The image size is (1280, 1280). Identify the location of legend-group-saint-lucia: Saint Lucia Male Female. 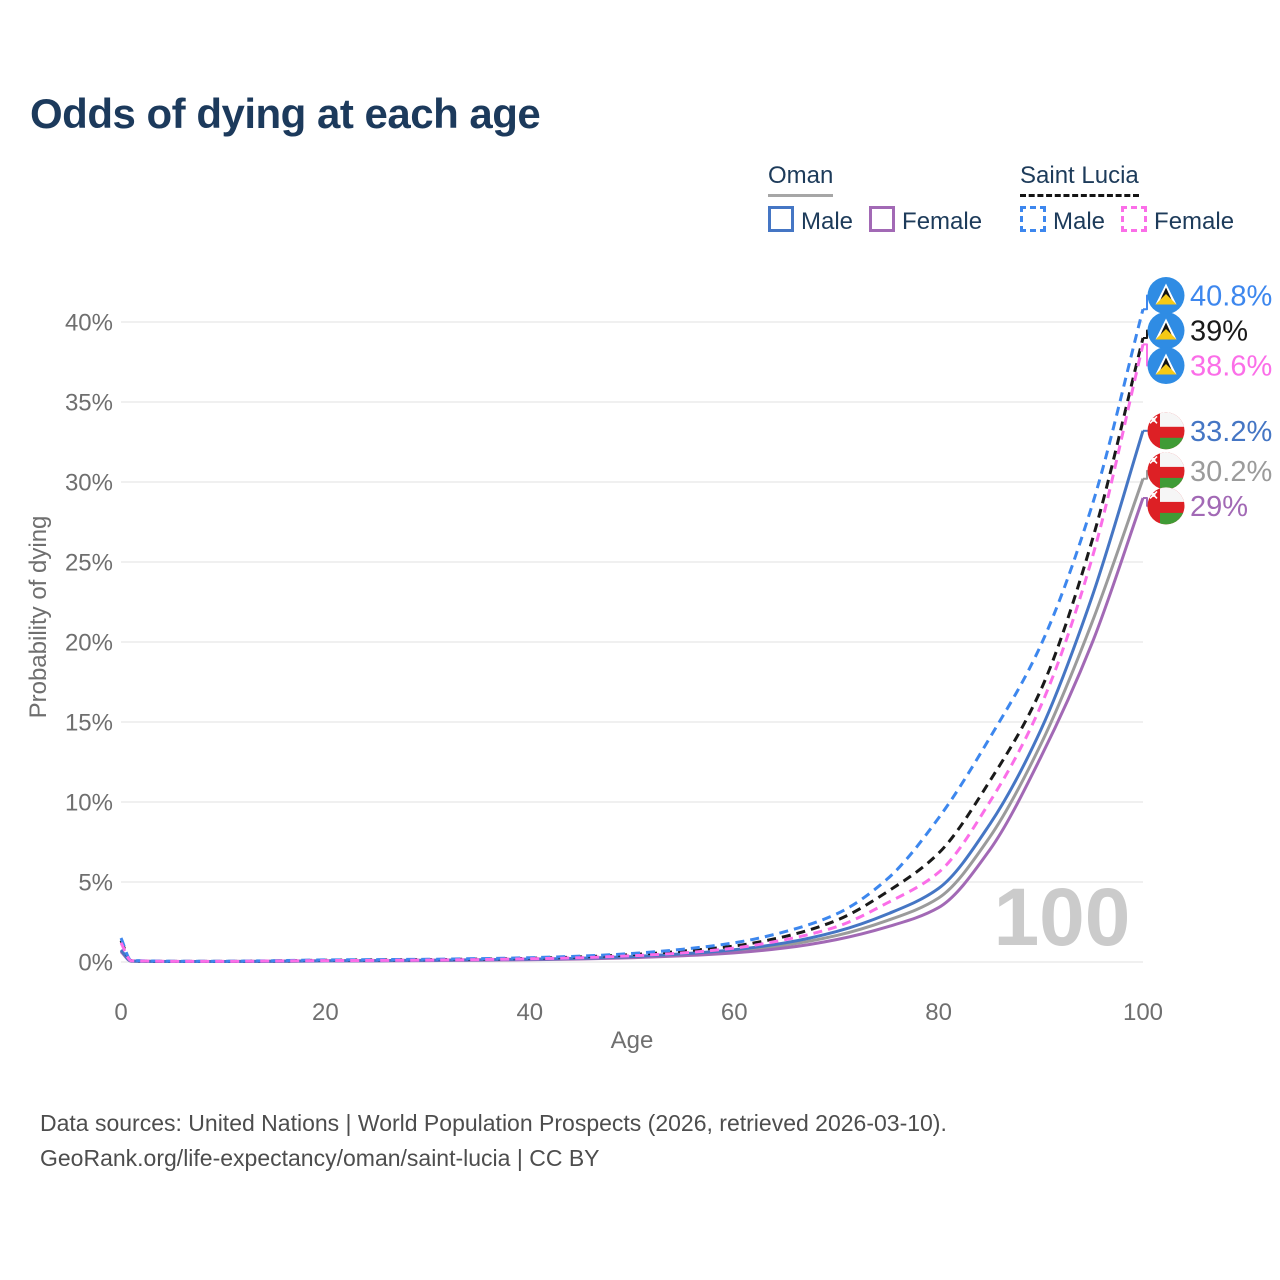
(1135, 199).